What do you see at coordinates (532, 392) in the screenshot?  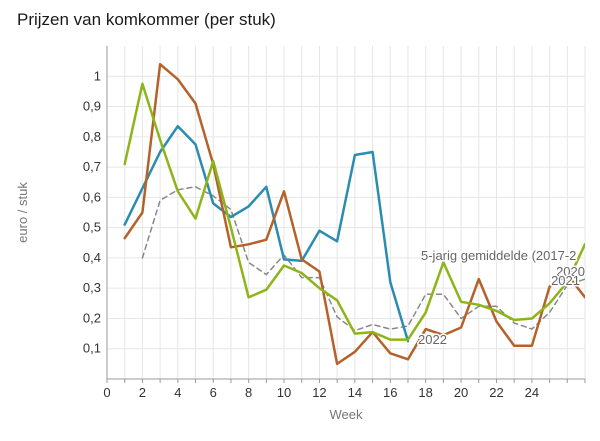 I see `x-tick-label: 24` at bounding box center [532, 392].